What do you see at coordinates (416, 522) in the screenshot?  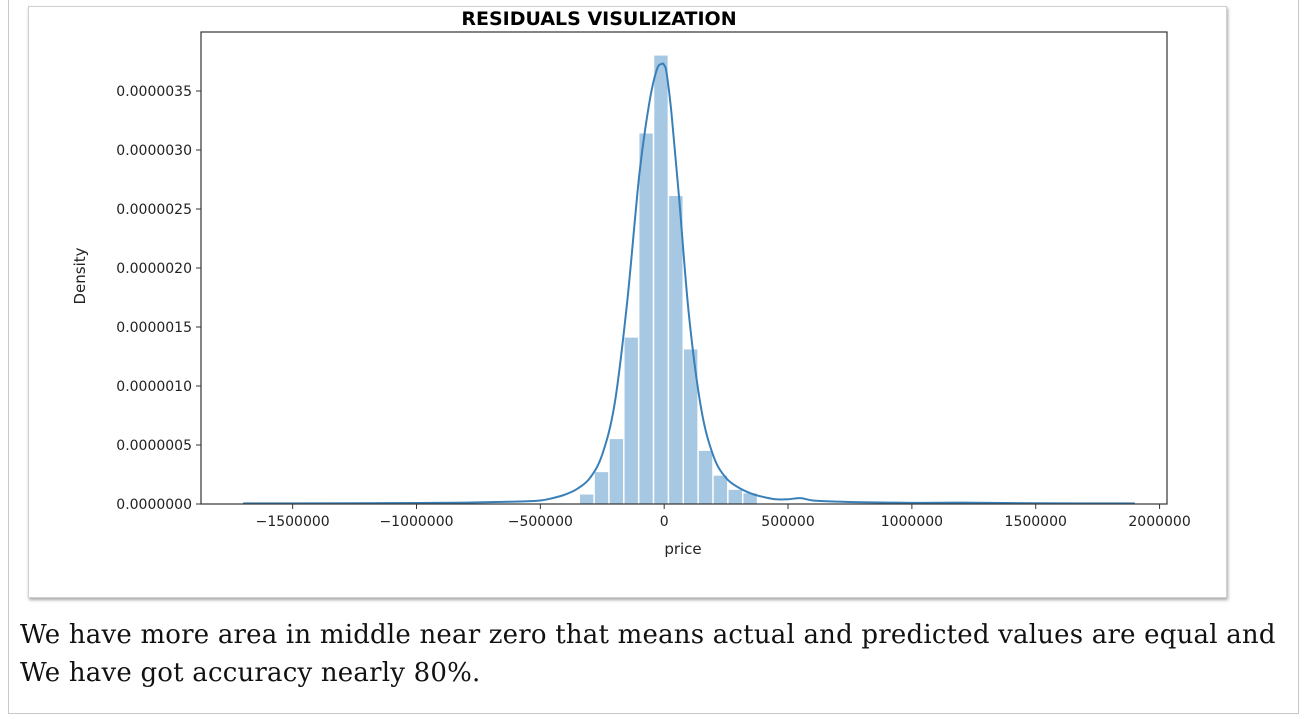 I see `x-tick-label: −1000000` at bounding box center [416, 522].